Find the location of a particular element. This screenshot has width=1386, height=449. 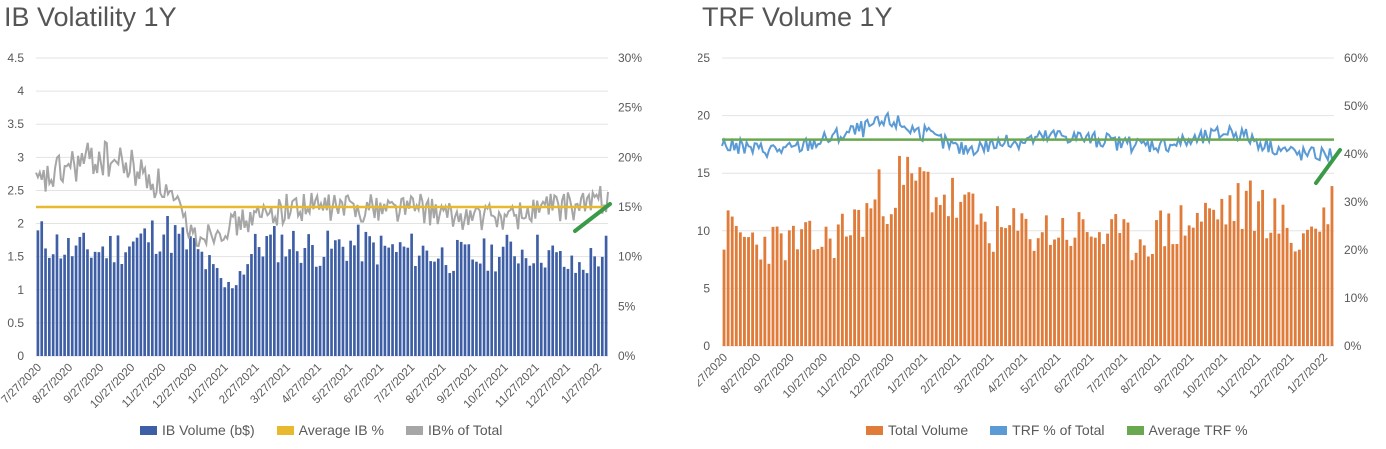

right-tick-label: 0% is located at coordinates (627, 356).